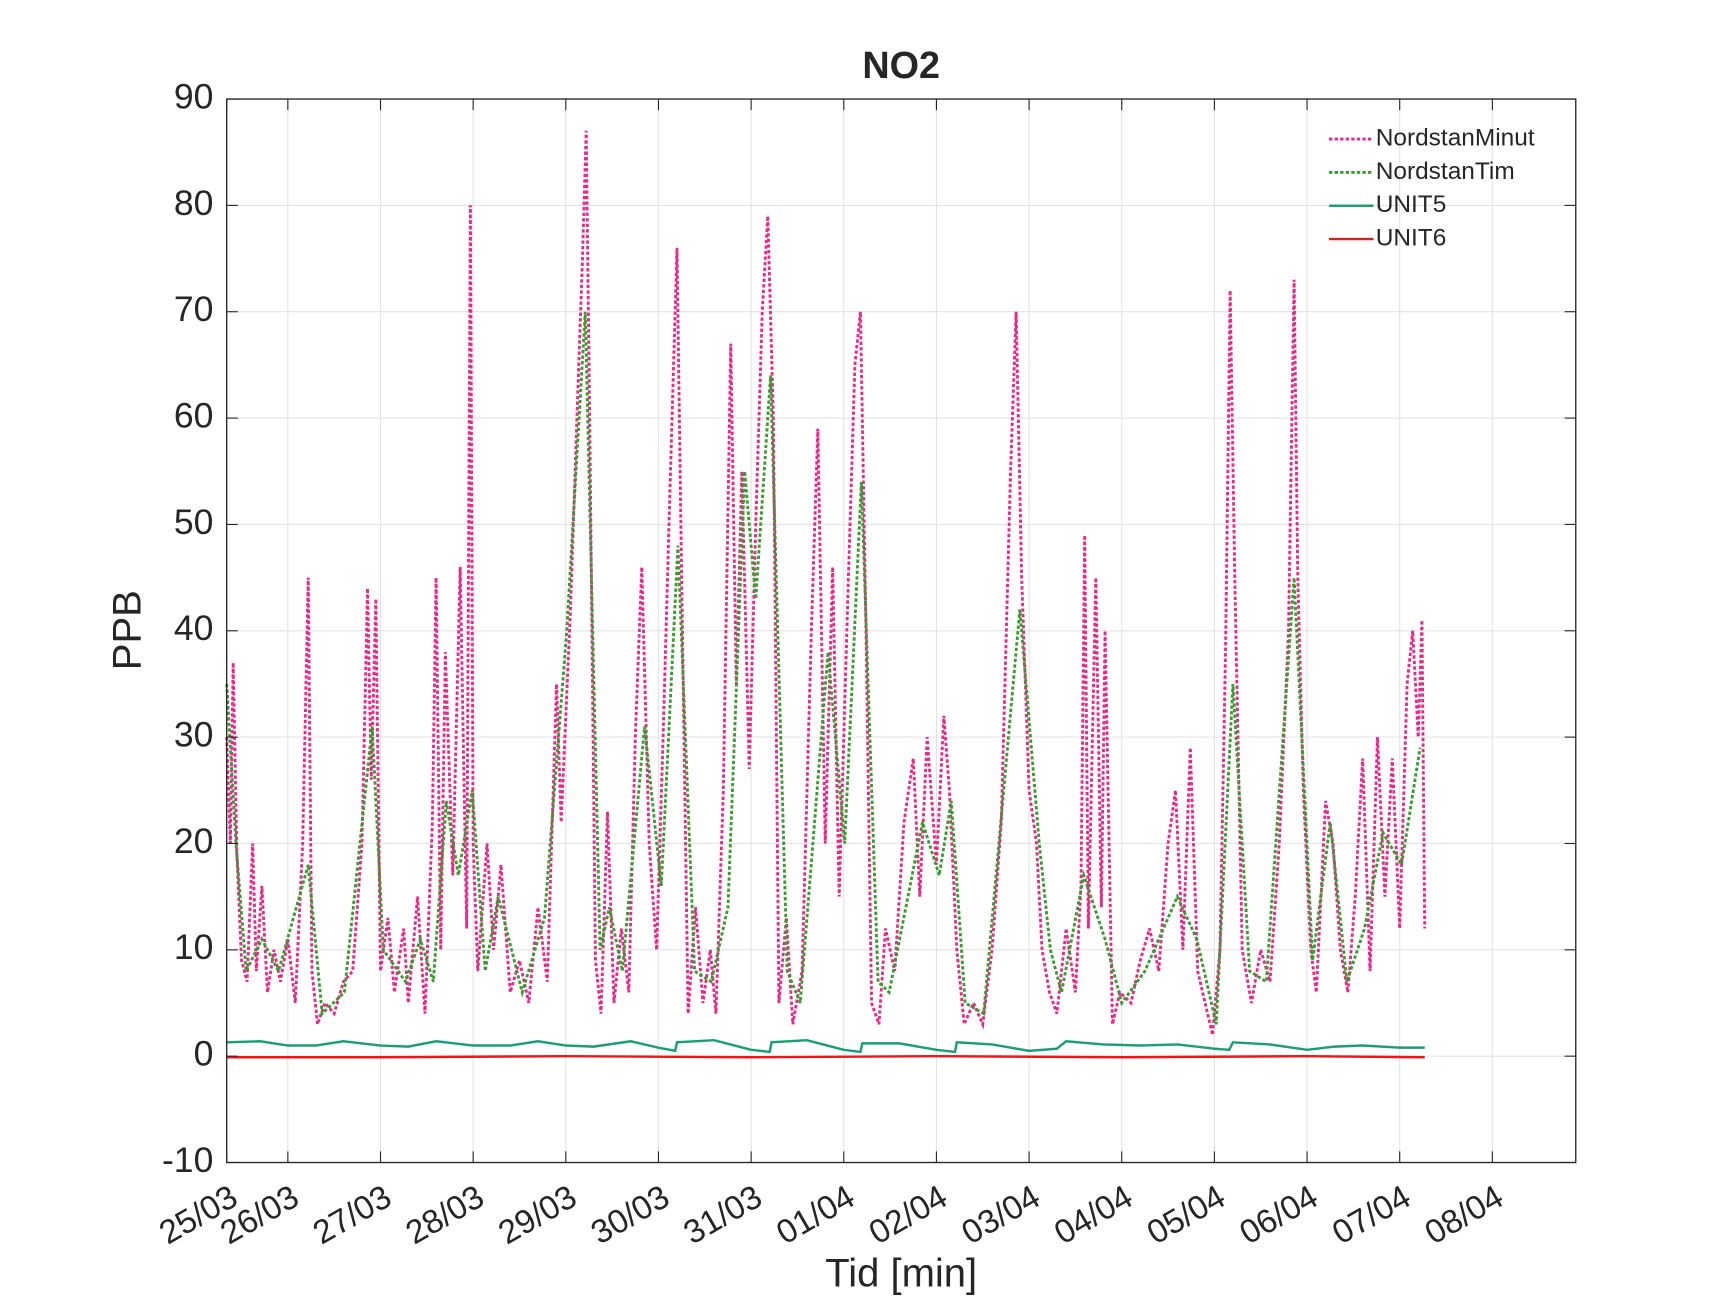 This screenshot has height=1306, width=1718. What do you see at coordinates (194, 415) in the screenshot?
I see `y-tick-label: 60` at bounding box center [194, 415].